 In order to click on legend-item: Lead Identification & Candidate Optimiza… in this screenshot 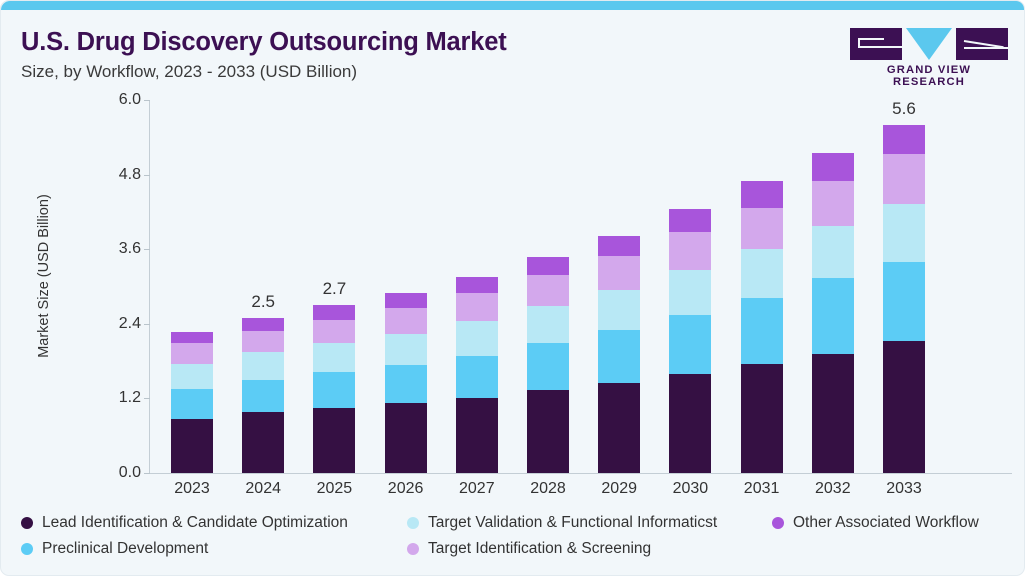, I will do `click(184, 523)`.